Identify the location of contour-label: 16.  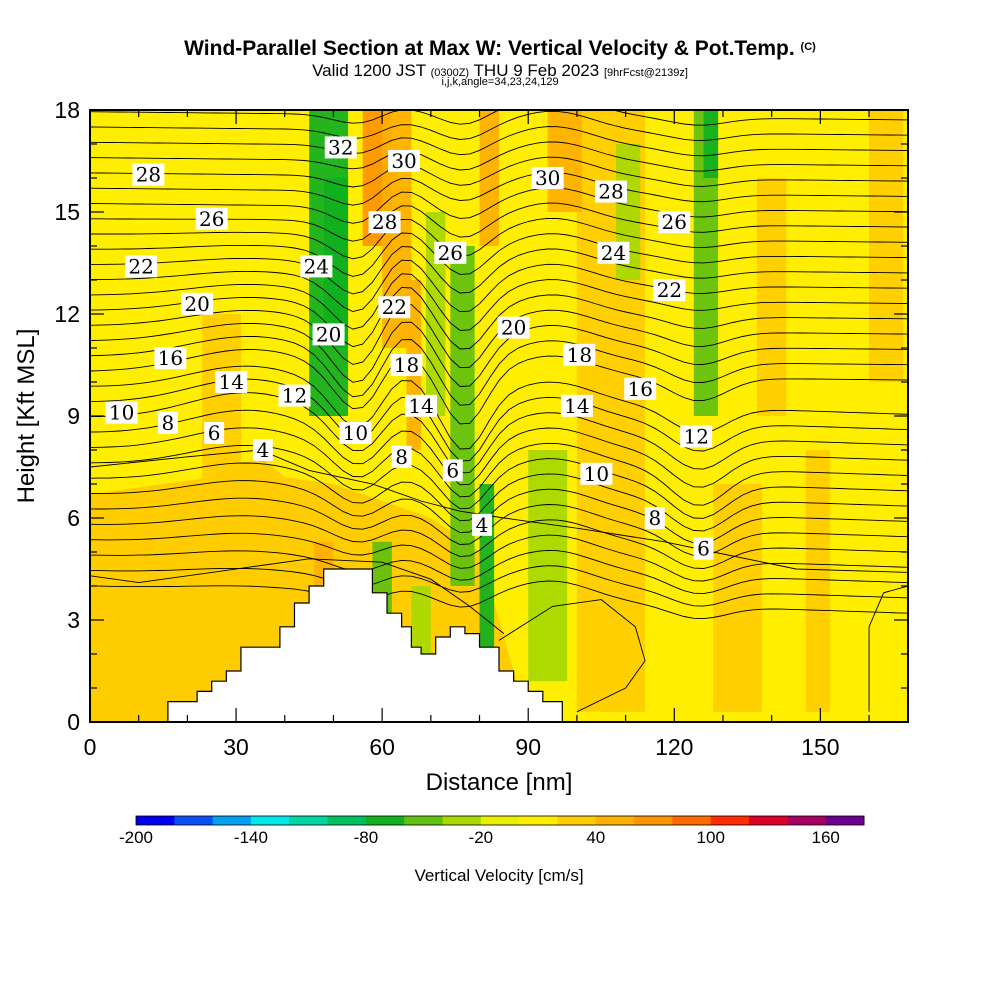
(170, 358).